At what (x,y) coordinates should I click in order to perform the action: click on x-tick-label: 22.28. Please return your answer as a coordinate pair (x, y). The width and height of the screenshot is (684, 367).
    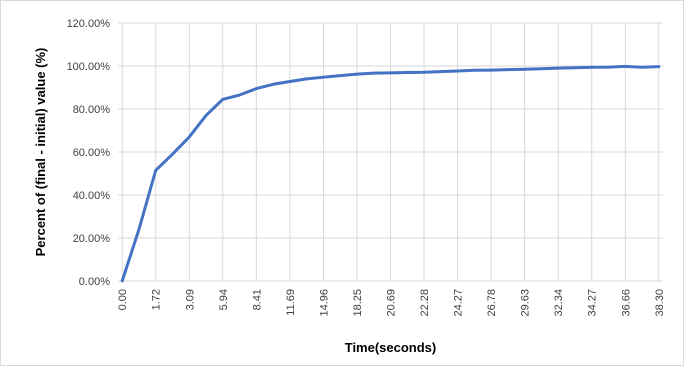
    Looking at the image, I should click on (425, 303).